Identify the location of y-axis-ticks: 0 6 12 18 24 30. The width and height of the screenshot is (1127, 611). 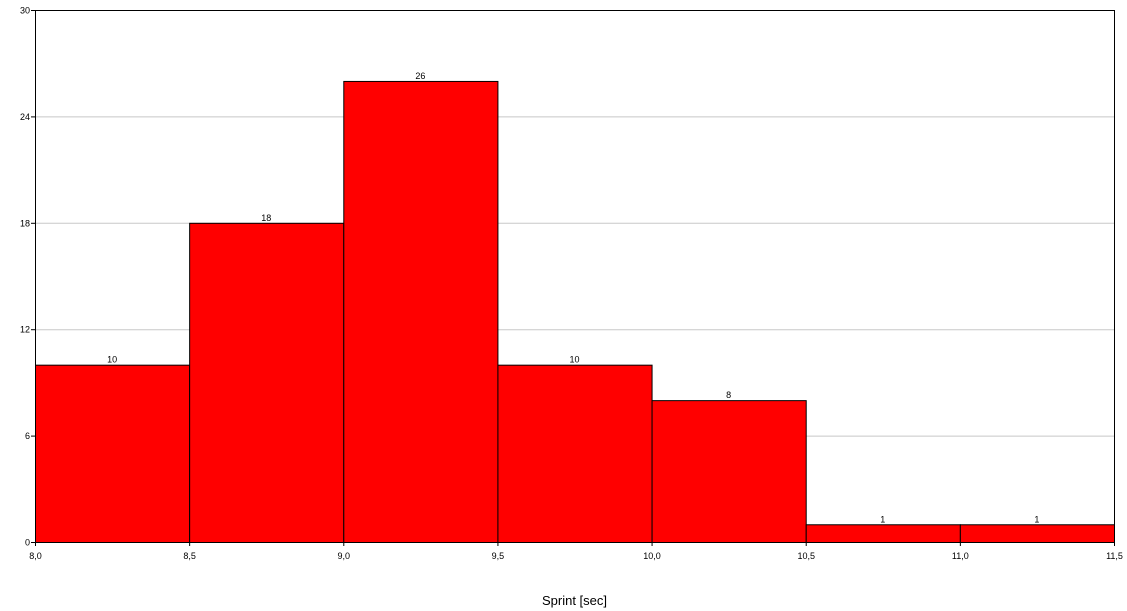
(27, 277).